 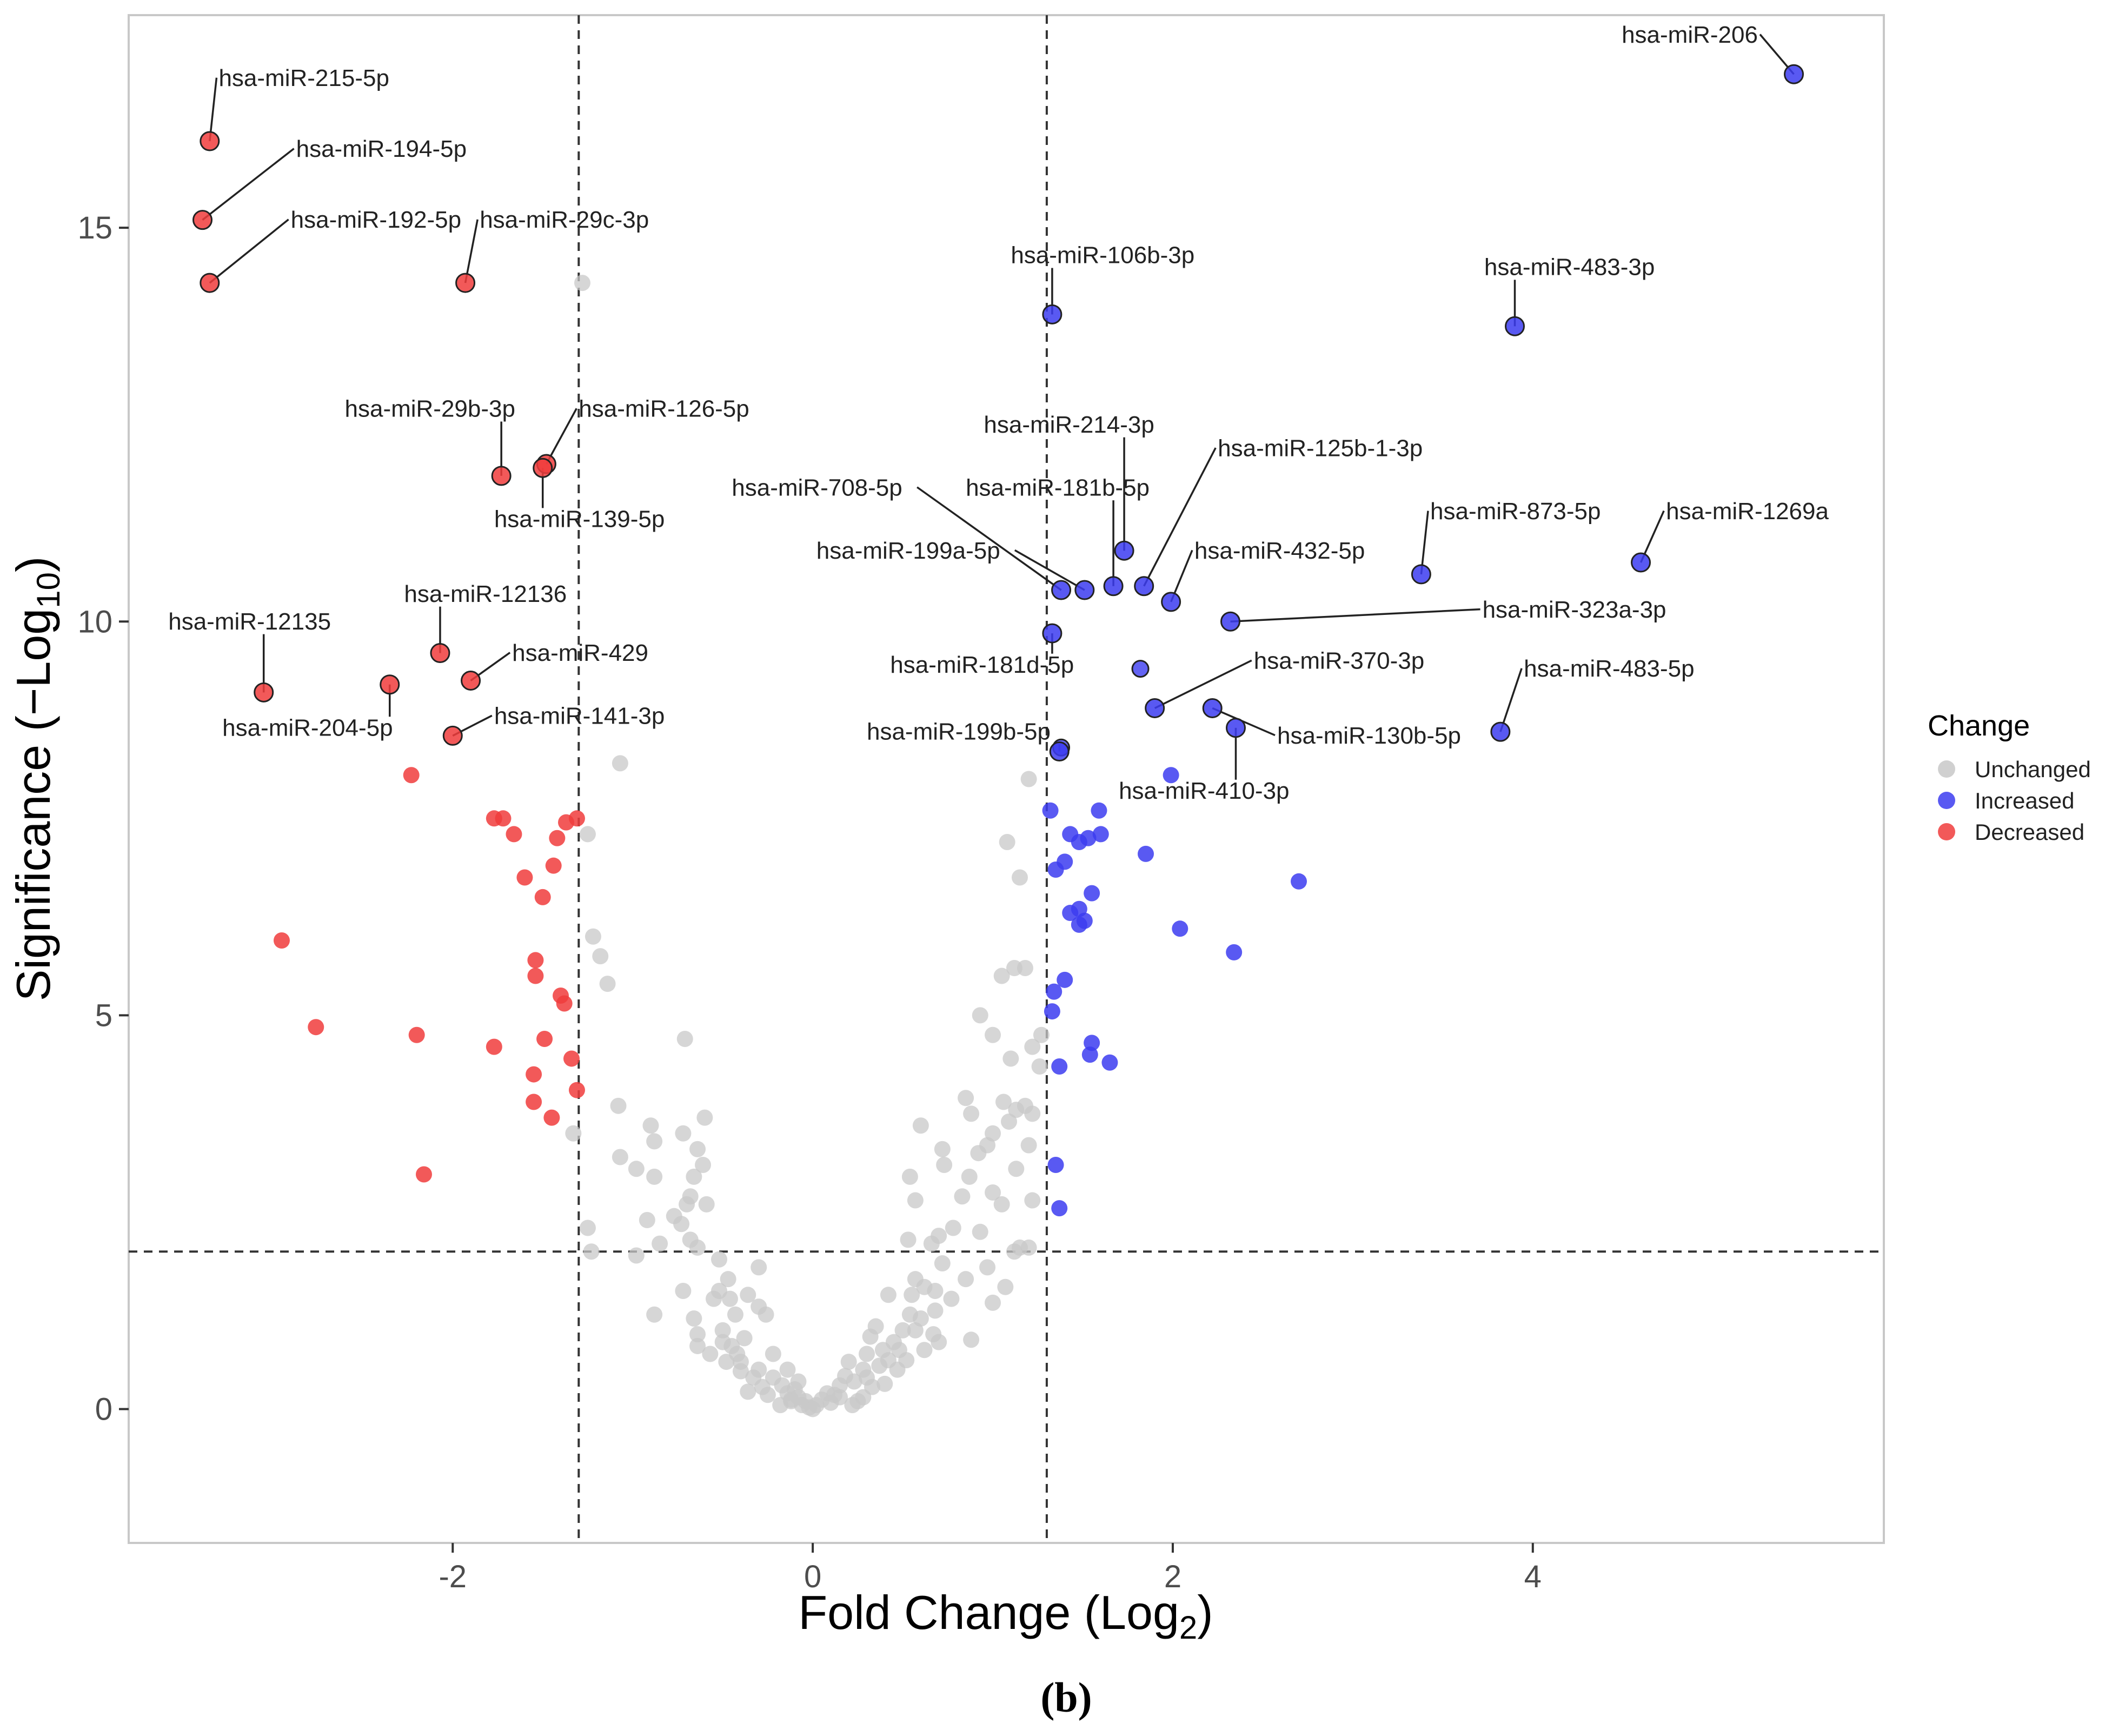 I want to click on point-increased-highlighted, so click(x=1140, y=669).